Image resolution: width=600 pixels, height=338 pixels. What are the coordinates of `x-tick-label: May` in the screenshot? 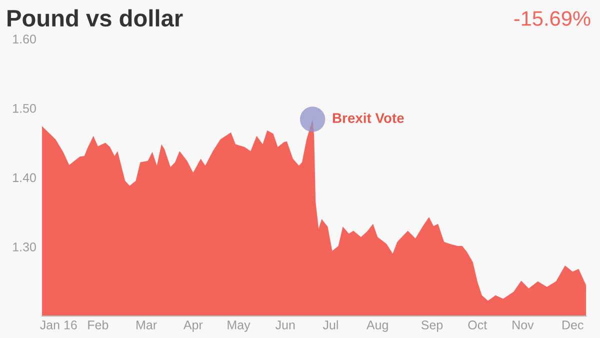 It's located at (239, 326).